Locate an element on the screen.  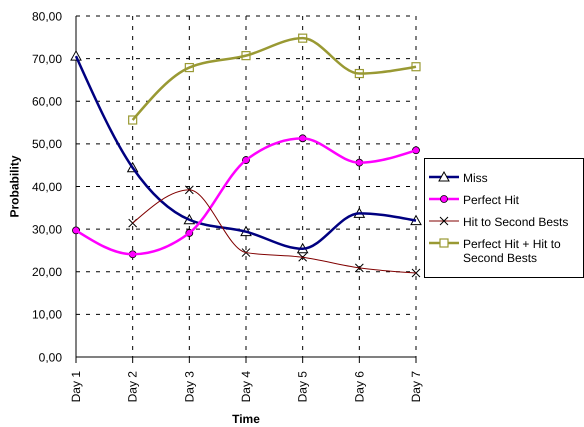
x-tick-label: Day 3 is located at coordinates (189, 386).